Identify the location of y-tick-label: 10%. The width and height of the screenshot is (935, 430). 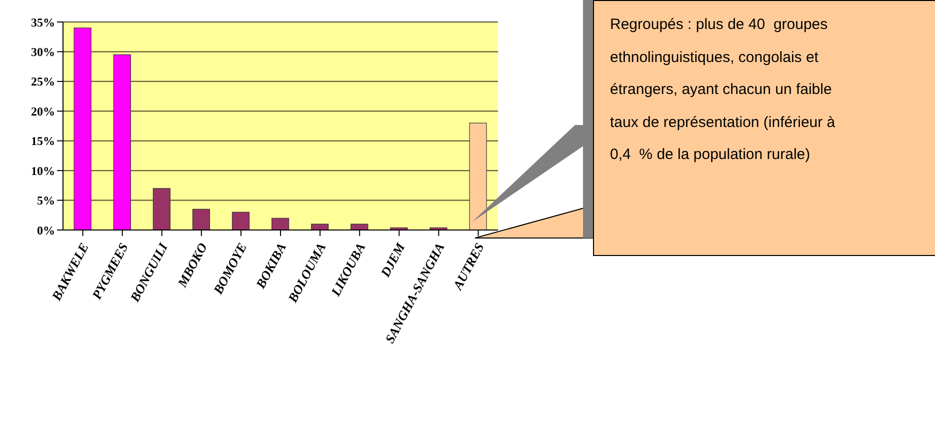
(43, 171).